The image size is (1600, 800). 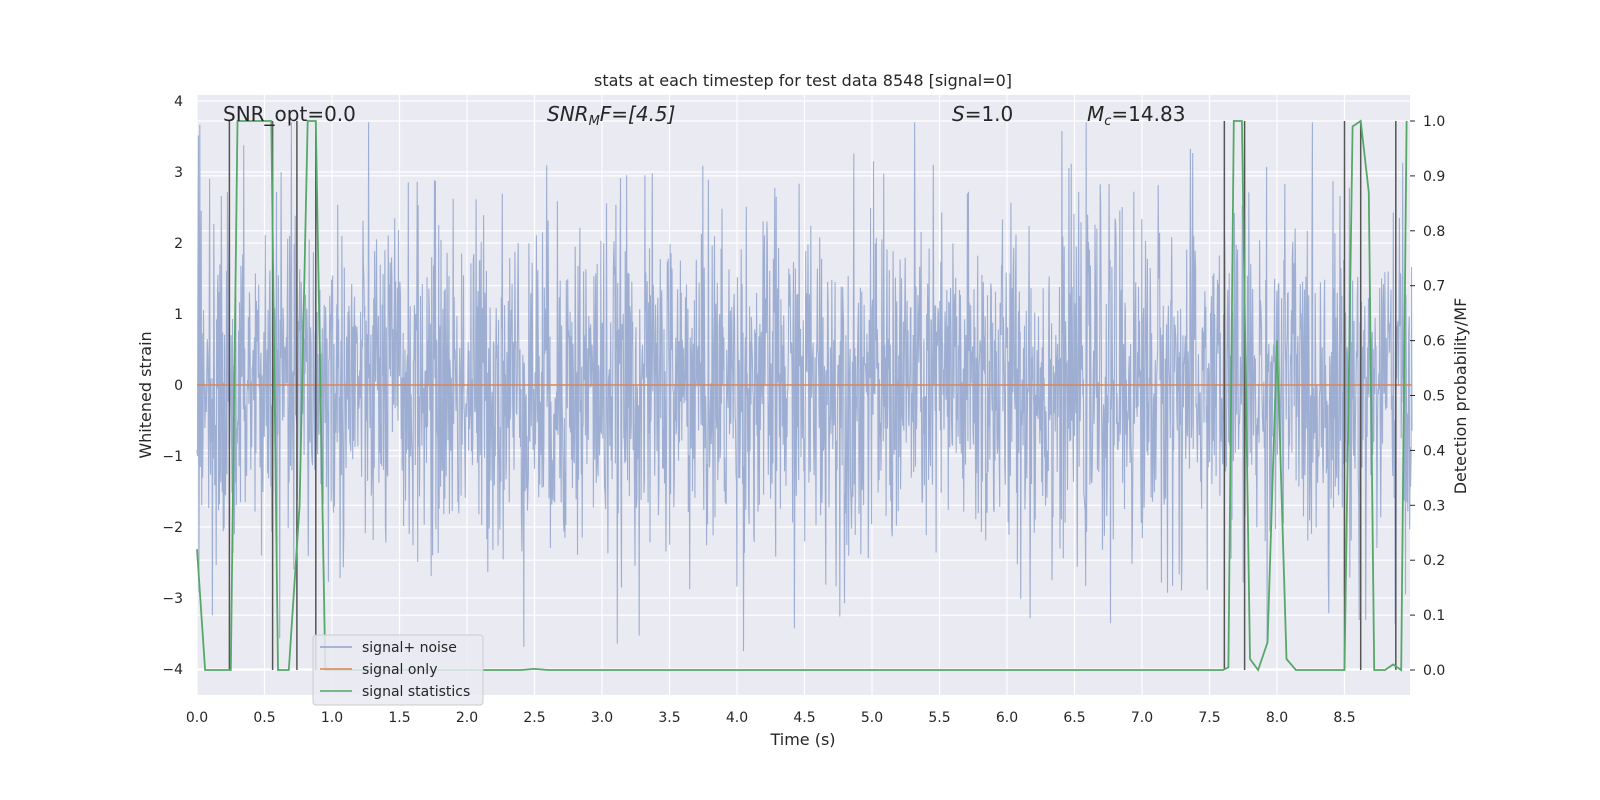 I want to click on y-tick-label: −3, so click(x=172, y=599).